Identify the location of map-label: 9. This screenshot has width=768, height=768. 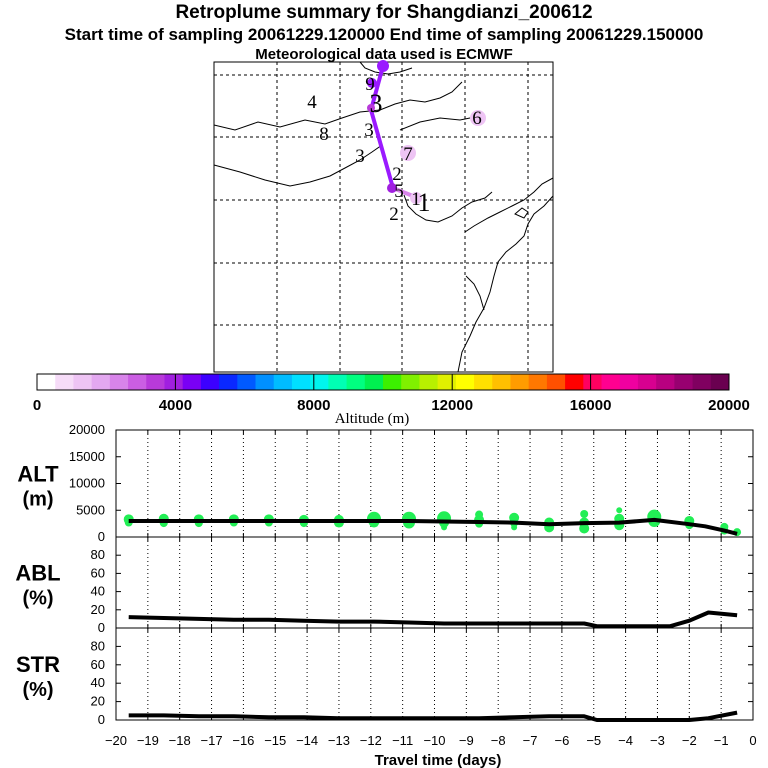
(370, 84).